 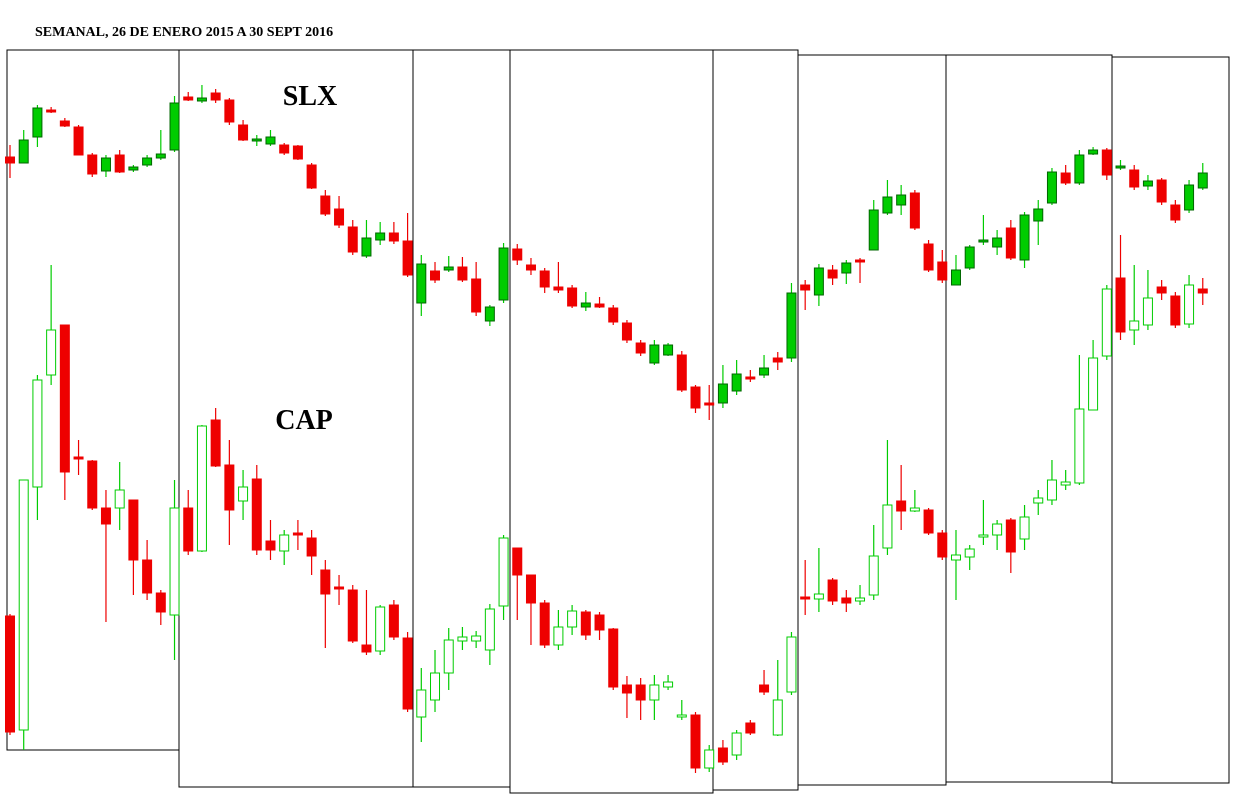 What do you see at coordinates (310, 96) in the screenshot?
I see `series-label: SLX` at bounding box center [310, 96].